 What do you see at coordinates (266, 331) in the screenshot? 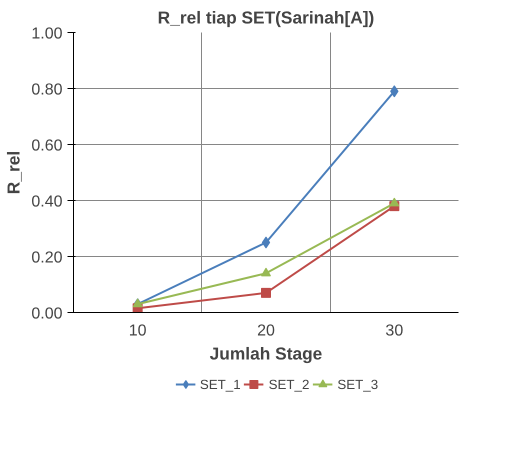
I see `x-tick-label: 20` at bounding box center [266, 331].